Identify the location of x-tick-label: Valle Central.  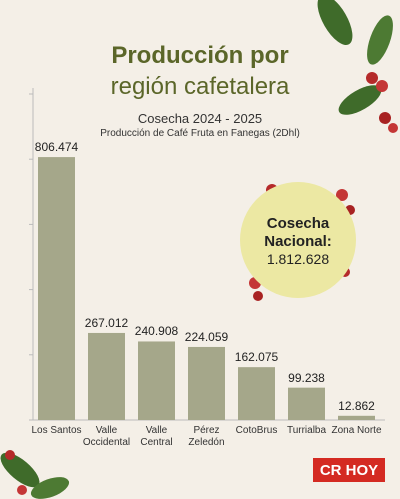
(156, 436).